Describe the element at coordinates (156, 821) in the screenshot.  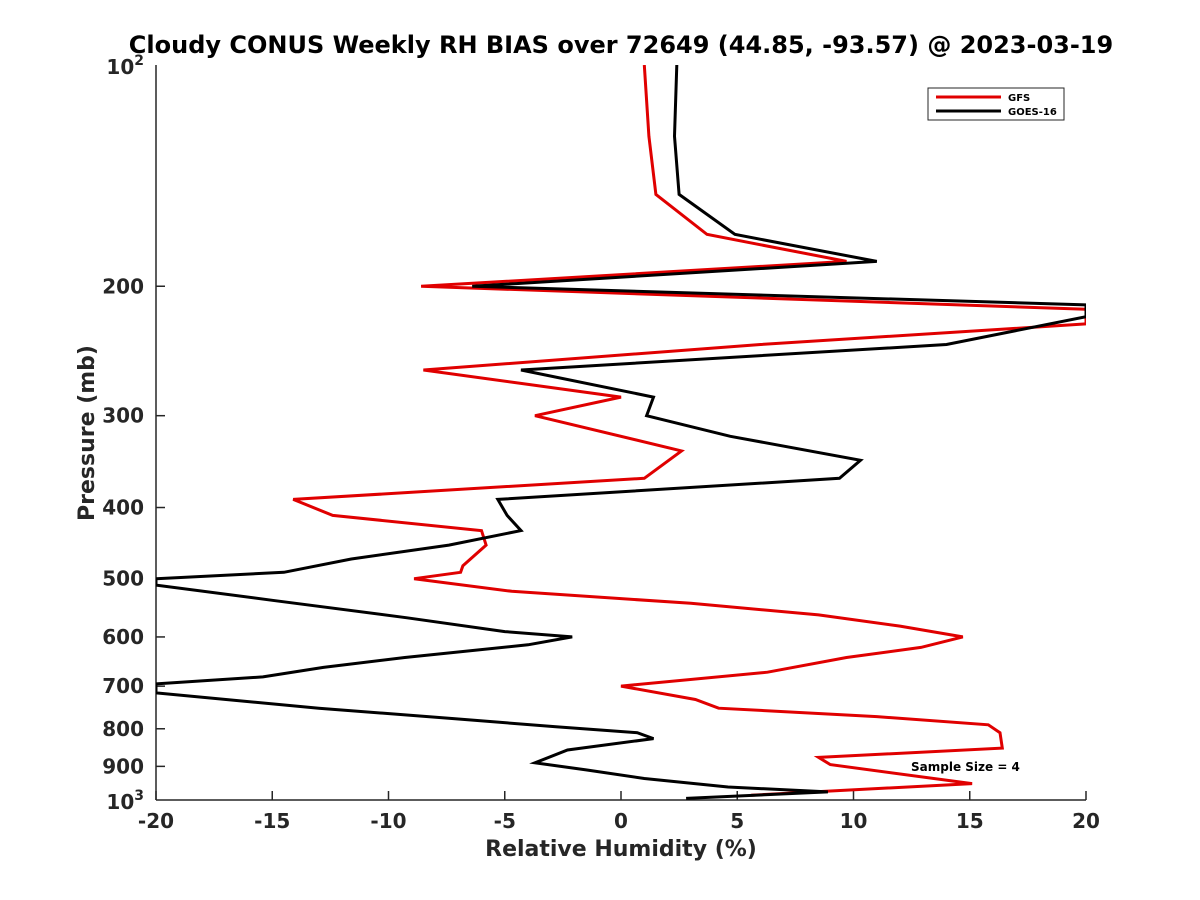
I see `x-tick-label: -20` at that location.